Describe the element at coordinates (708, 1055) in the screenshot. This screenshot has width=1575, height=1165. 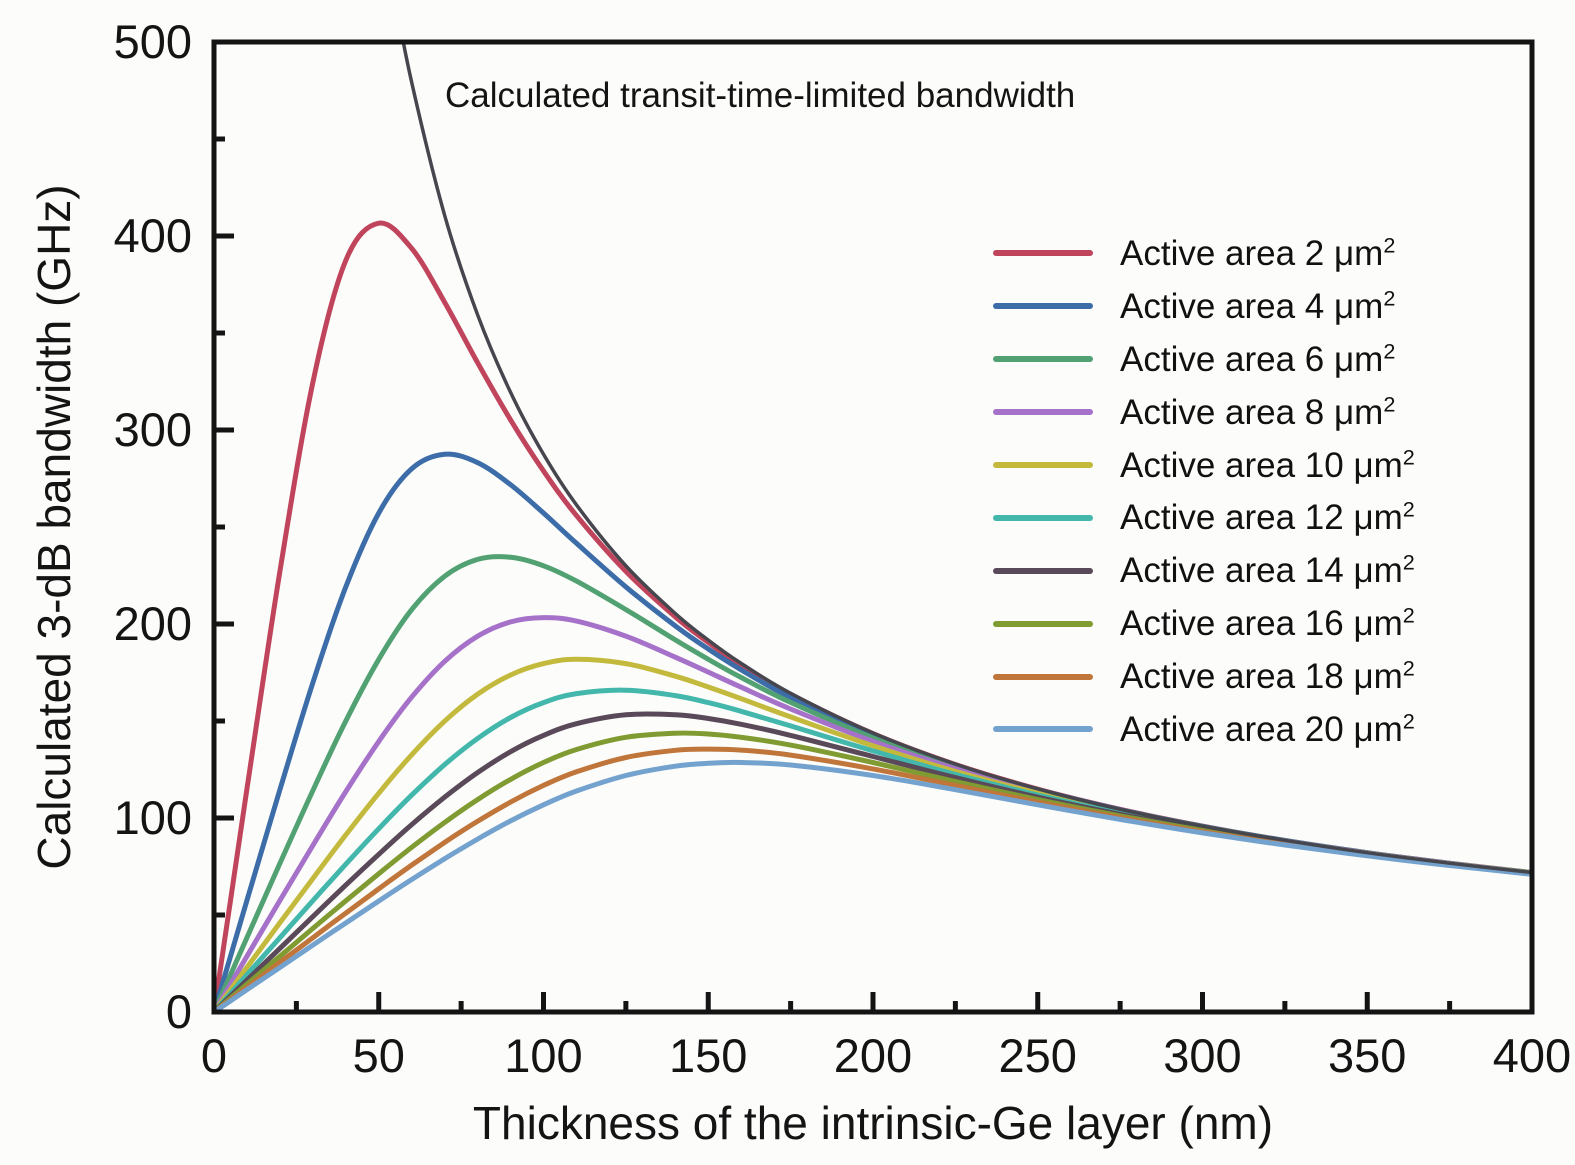
I see `x-tick-label-150: 150` at that location.